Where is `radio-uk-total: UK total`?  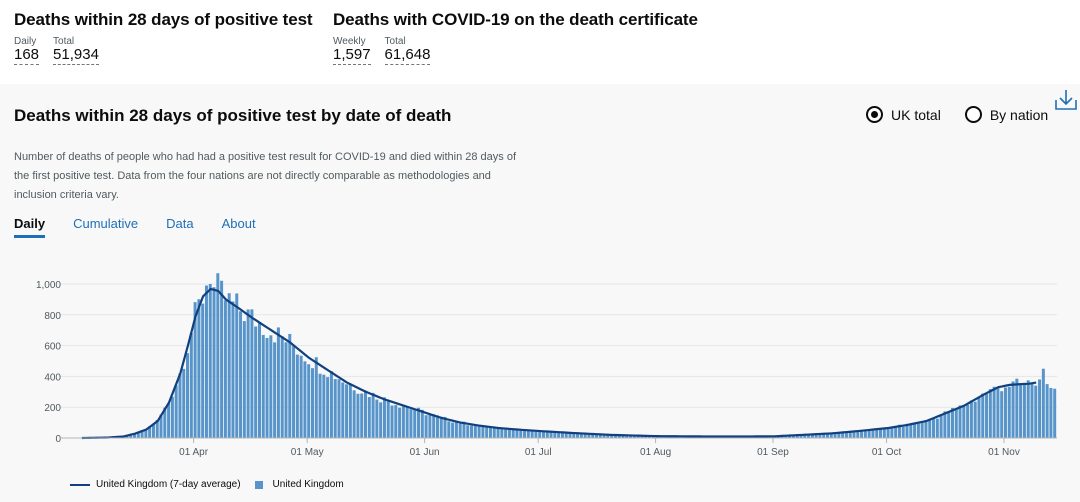
radio-uk-total: UK total is located at coordinates (903, 114).